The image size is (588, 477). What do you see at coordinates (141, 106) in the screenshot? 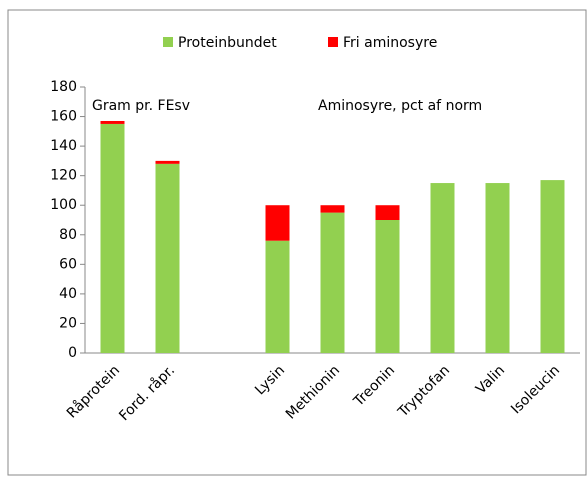
I see `annotation: Gram pr. FEsv` at bounding box center [141, 106].